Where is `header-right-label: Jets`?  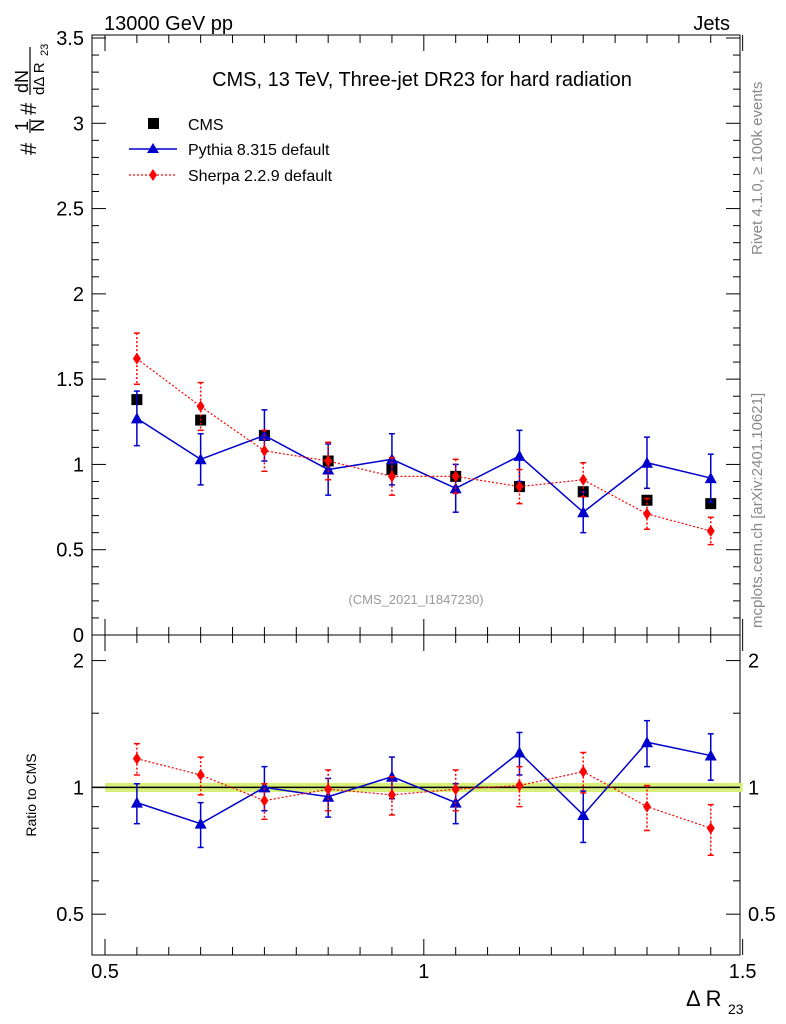 header-right-label: Jets is located at coordinates (711, 24).